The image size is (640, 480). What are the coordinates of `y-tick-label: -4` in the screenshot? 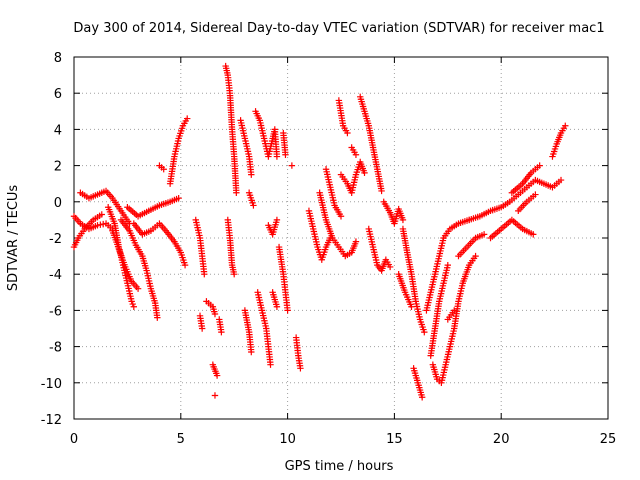 It's located at (55, 275).